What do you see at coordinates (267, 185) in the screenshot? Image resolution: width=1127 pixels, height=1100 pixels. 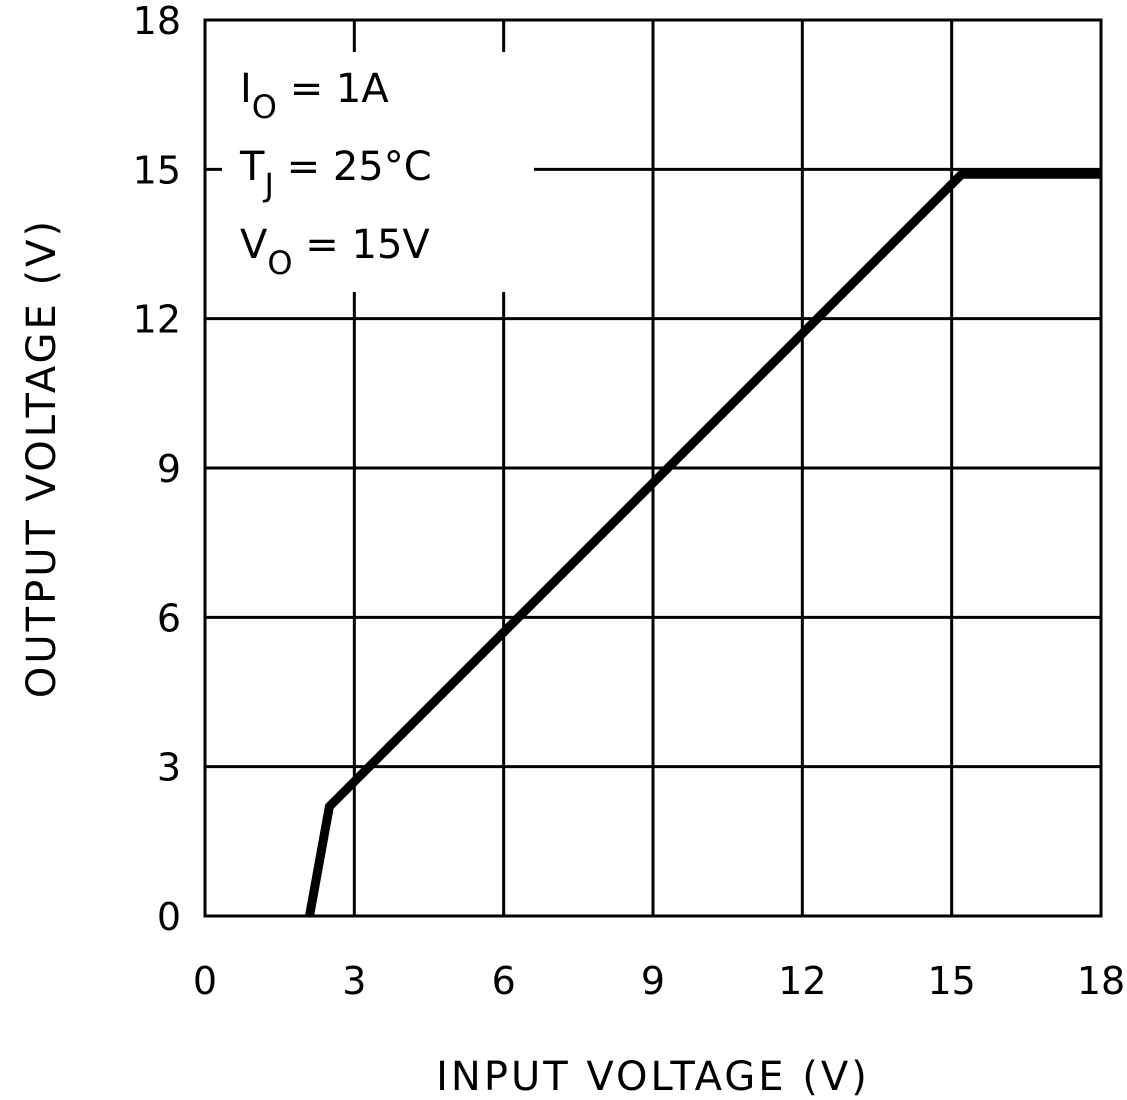 I see `condition-subscript: J` at bounding box center [267, 185].